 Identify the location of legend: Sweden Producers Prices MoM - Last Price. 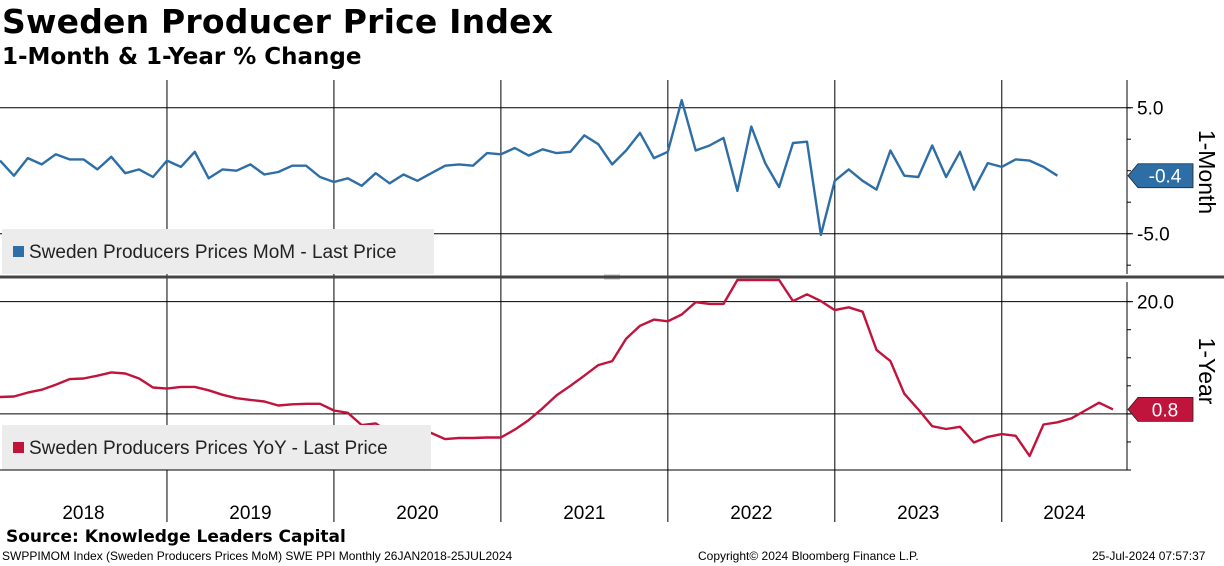
(218, 251).